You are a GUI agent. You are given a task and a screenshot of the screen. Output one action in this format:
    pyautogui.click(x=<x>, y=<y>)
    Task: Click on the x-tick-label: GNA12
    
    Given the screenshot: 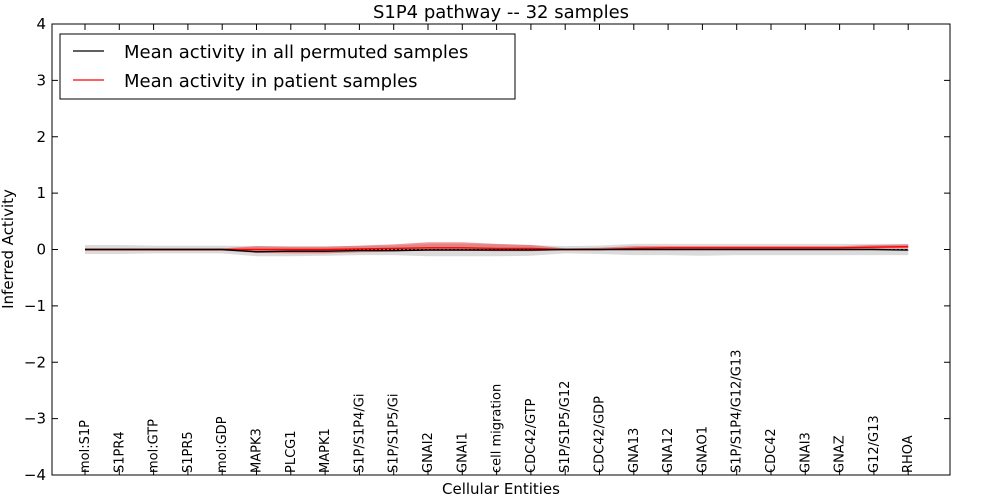 What is the action you would take?
    pyautogui.click(x=668, y=450)
    